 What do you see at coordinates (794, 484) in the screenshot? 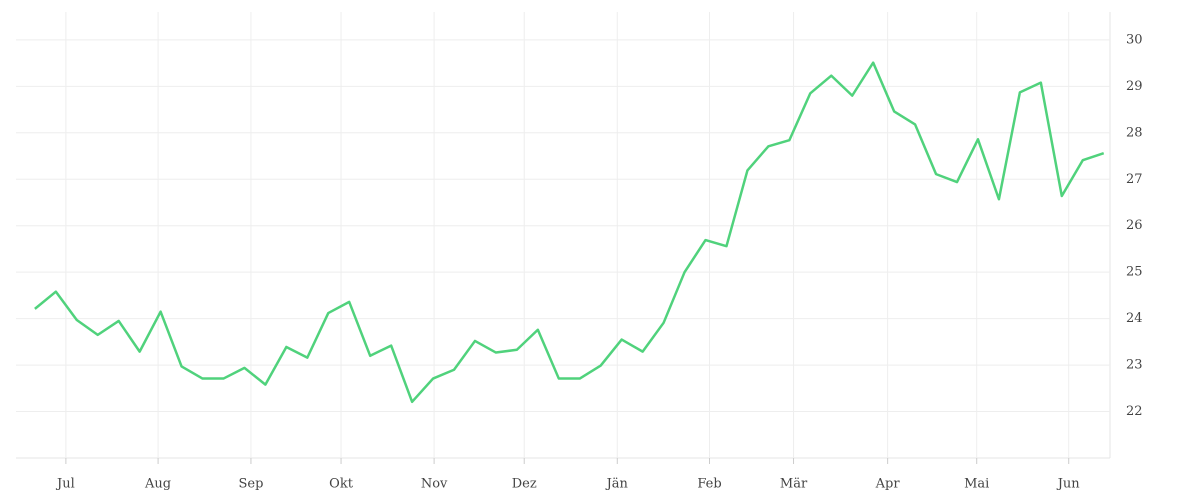
I see `x-tick-label: Mär` at bounding box center [794, 484].